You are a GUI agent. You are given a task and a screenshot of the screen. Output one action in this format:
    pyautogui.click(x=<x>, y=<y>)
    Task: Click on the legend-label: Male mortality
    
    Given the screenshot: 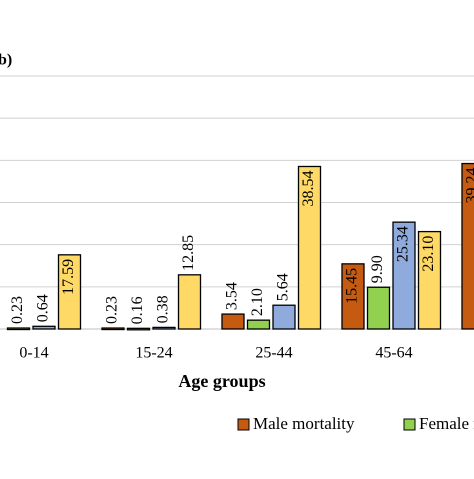 What is the action you would take?
    pyautogui.click(x=304, y=423)
    